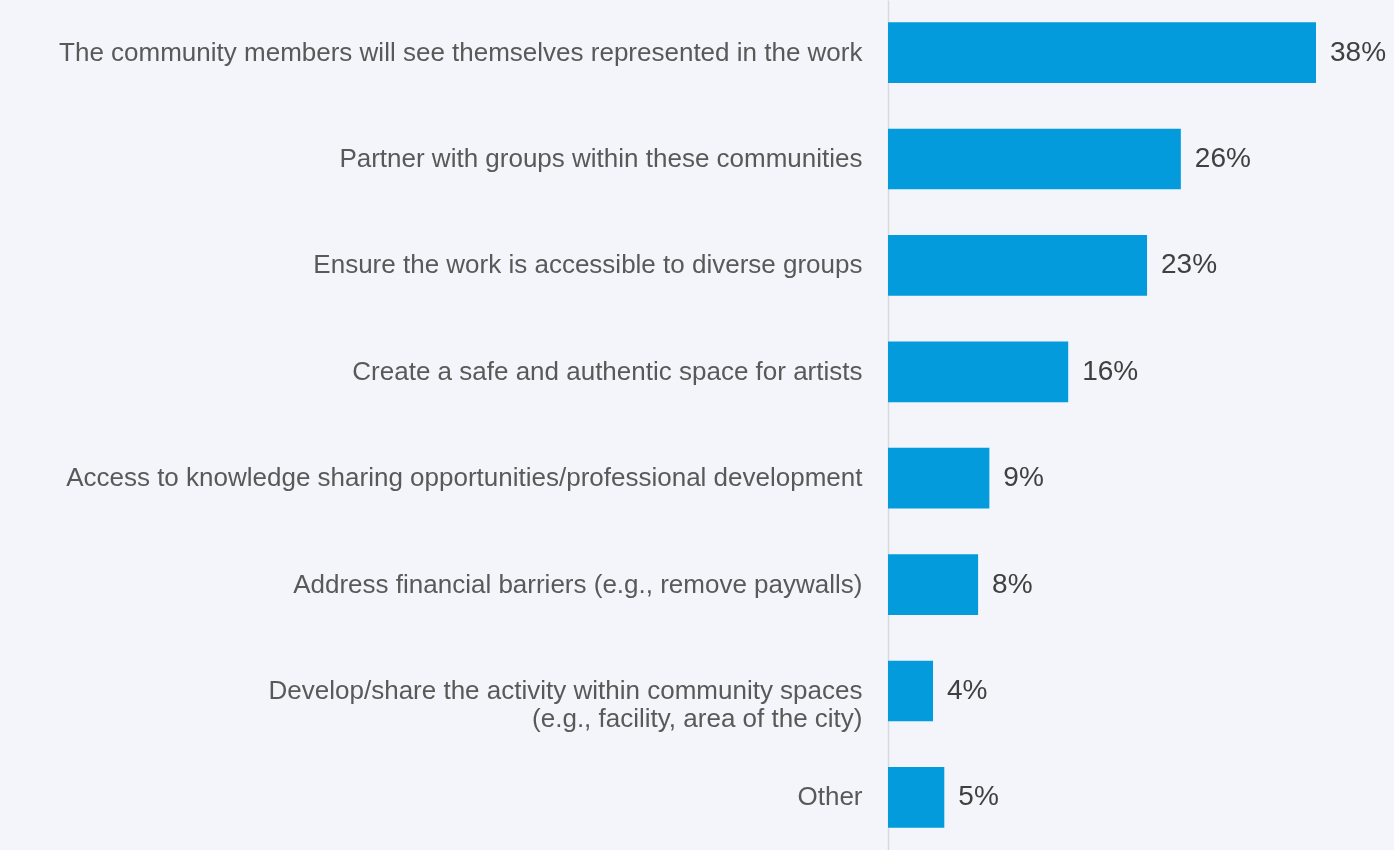 Image resolution: width=1394 pixels, height=850 pixels. I want to click on y-tick-label: Create a safe and authentic space for artists, so click(607, 370).